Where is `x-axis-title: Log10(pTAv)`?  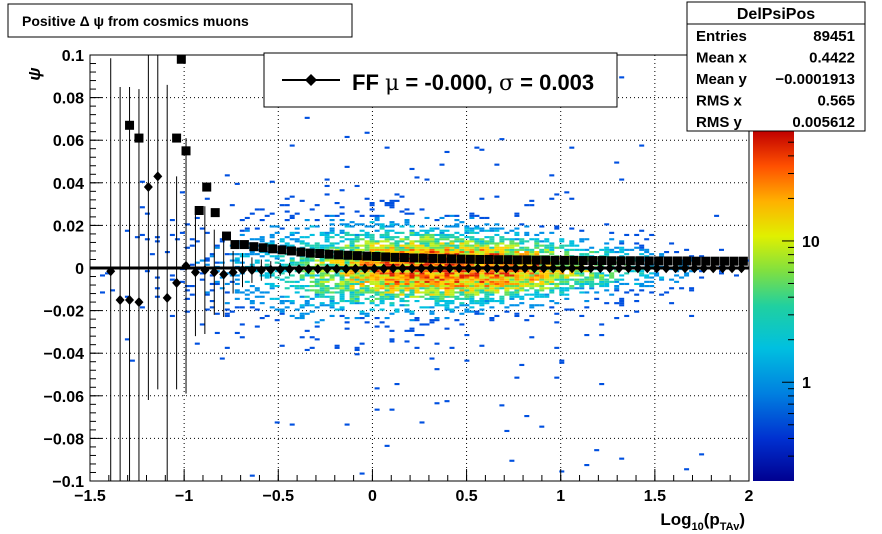
x-axis-title: Log10(pTAv) is located at coordinates (702, 521).